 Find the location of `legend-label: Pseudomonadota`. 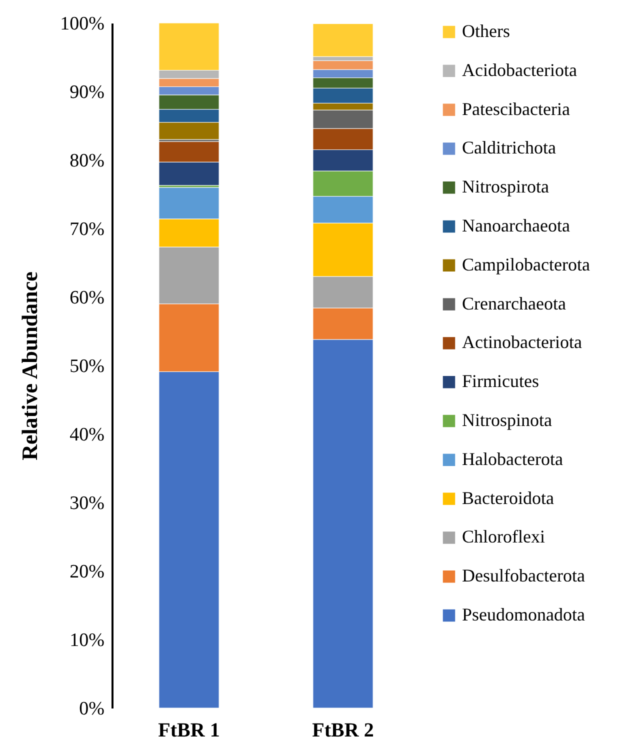

legend-label: Pseudomonadota is located at coordinates (523, 614).